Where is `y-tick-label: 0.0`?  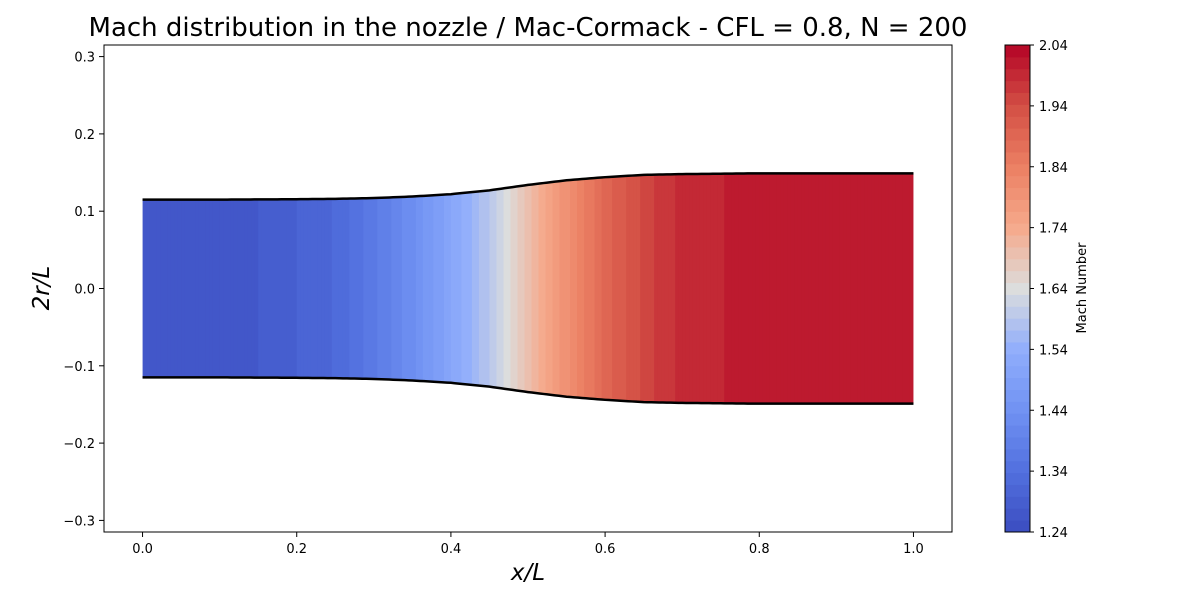
y-tick-label: 0.0 is located at coordinates (84, 290).